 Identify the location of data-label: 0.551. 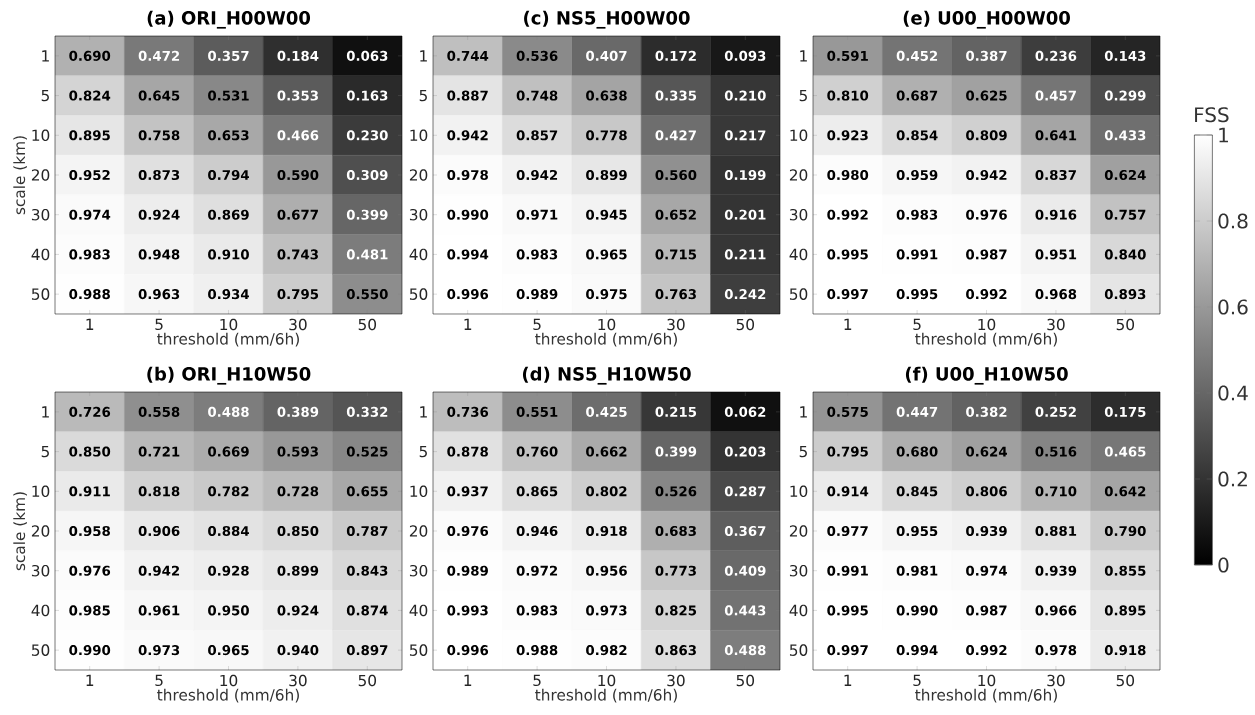
(537, 411).